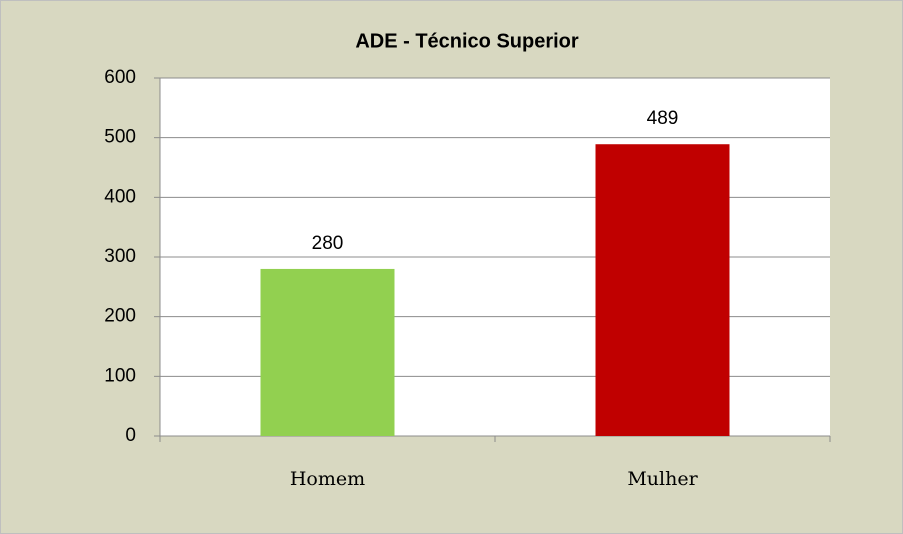 This screenshot has height=534, width=903. What do you see at coordinates (467, 41) in the screenshot?
I see `chart-title: ADE - Técnico Superior` at bounding box center [467, 41].